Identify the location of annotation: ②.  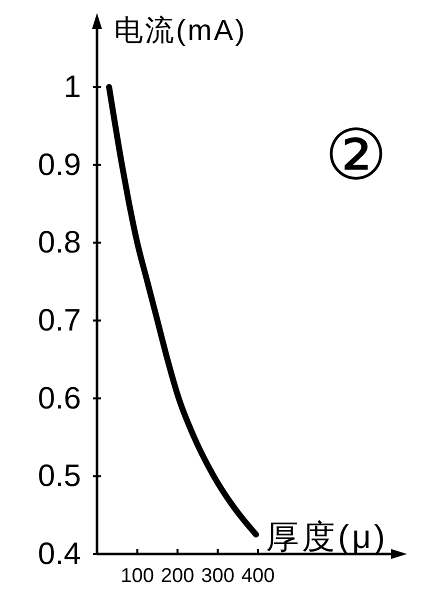
(356, 155).